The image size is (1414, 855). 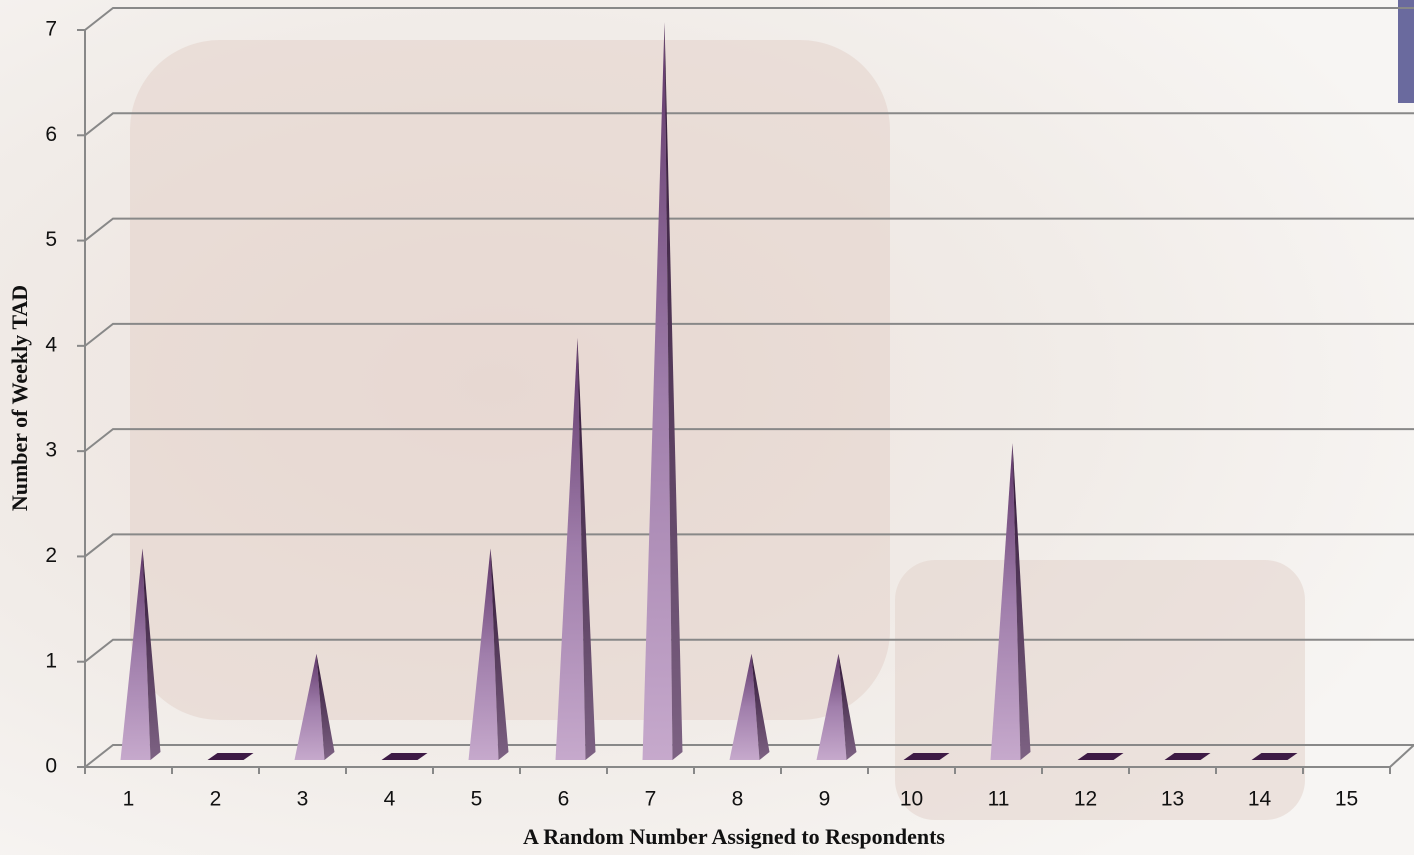 What do you see at coordinates (738, 799) in the screenshot?
I see `x-tick-label: 8` at bounding box center [738, 799].